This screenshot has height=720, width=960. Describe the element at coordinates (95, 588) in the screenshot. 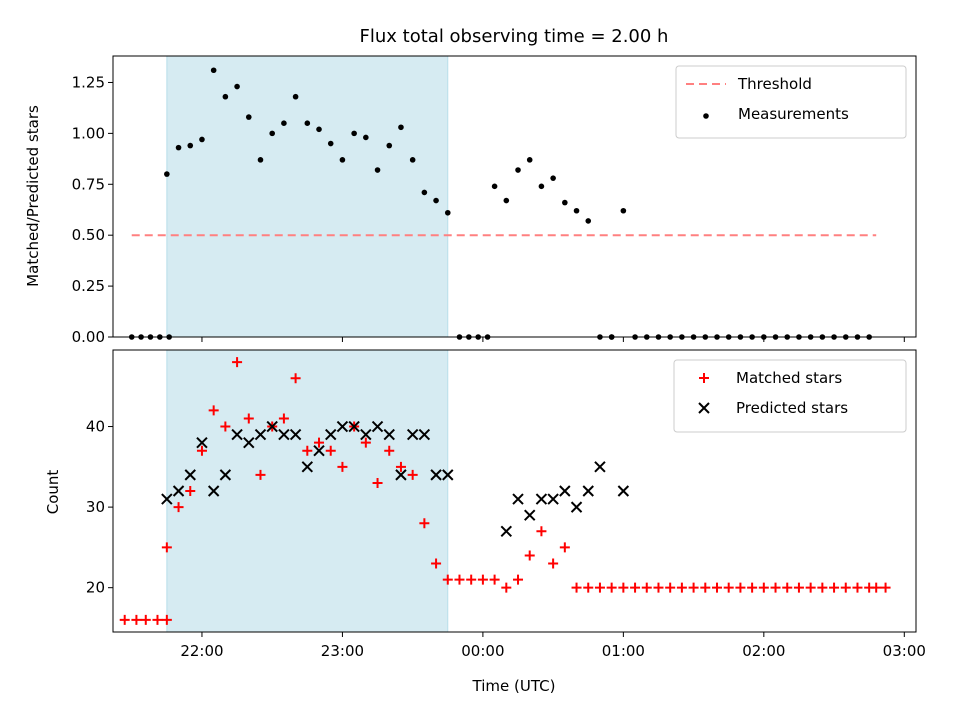

I see `y-tick-label: 20` at that location.